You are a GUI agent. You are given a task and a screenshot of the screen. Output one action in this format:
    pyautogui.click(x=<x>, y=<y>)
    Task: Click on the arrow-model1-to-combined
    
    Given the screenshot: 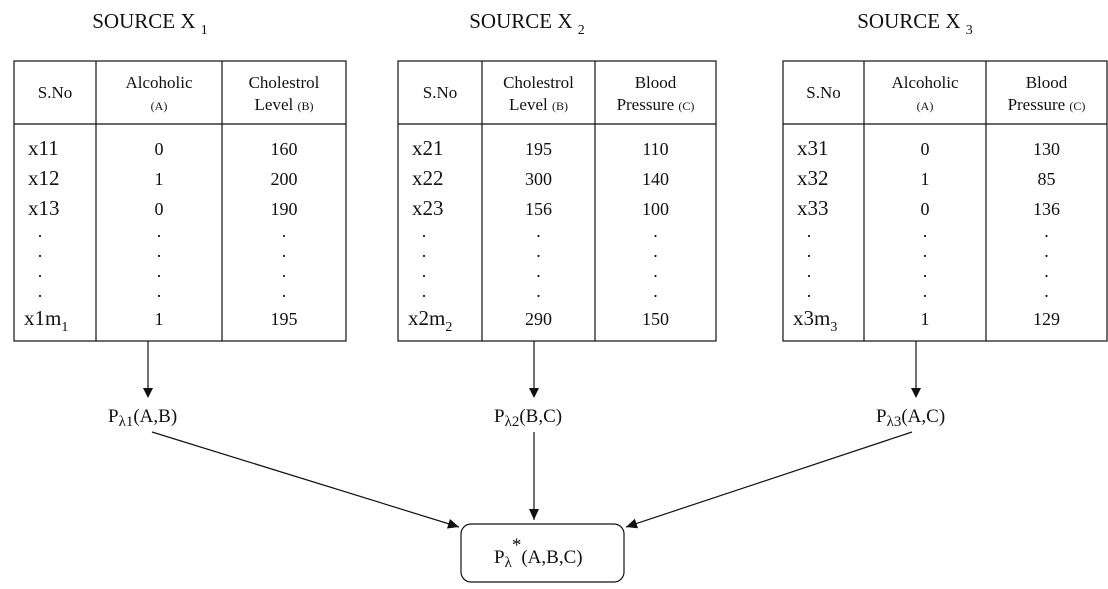 What is the action you would take?
    pyautogui.click(x=305, y=479)
    